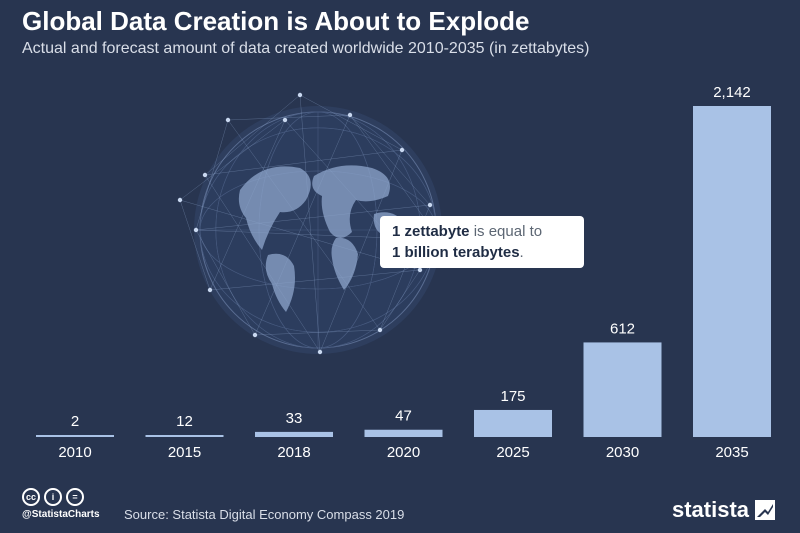  What do you see at coordinates (456, 252) in the screenshot?
I see `callout-terabytes-term: 1 billion terabytes` at bounding box center [456, 252].